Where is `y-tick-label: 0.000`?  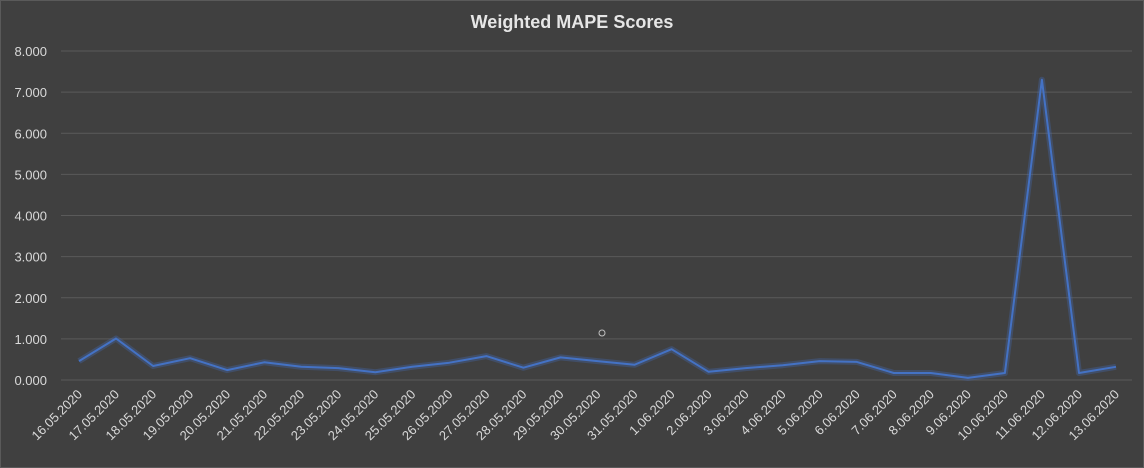
y-tick-label: 0.000 is located at coordinates (30, 380).